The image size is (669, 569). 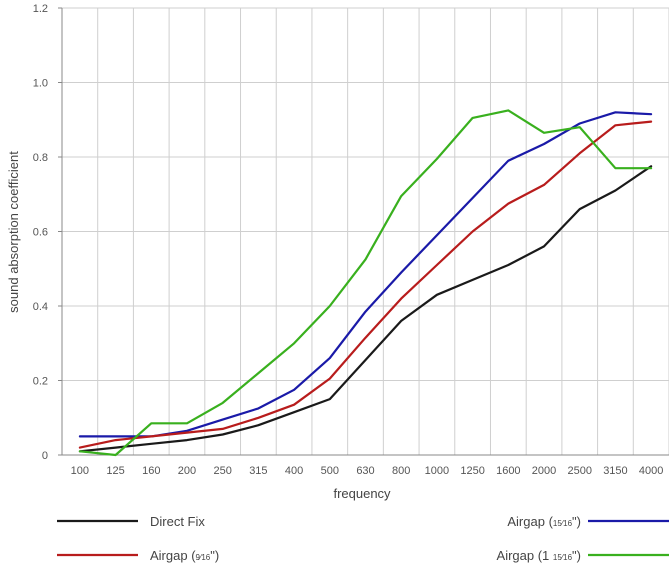 What do you see at coordinates (80, 471) in the screenshot?
I see `x-tick-label: 100` at bounding box center [80, 471].